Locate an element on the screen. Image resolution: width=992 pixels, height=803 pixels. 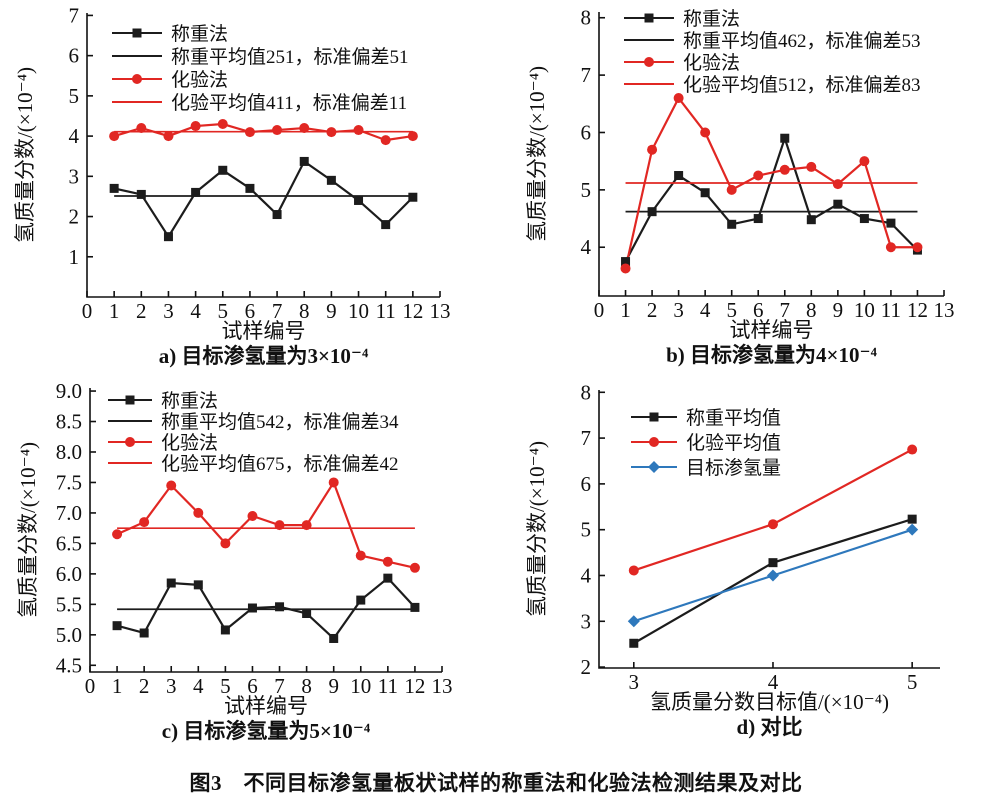
axes: 3 4 5 2 3 4 5 6 7 8 is located at coordinates (760, 537).